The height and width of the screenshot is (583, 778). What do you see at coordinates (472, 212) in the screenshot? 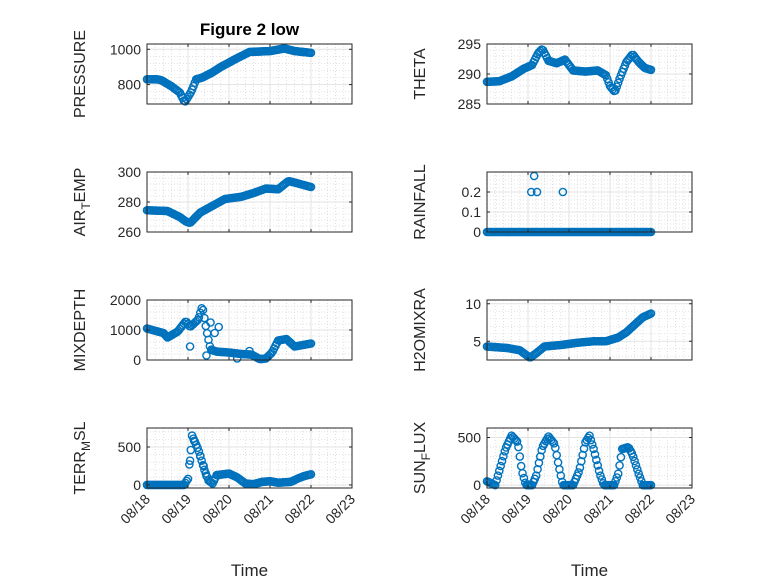
I see `ytick-label: 0.1` at bounding box center [472, 212].